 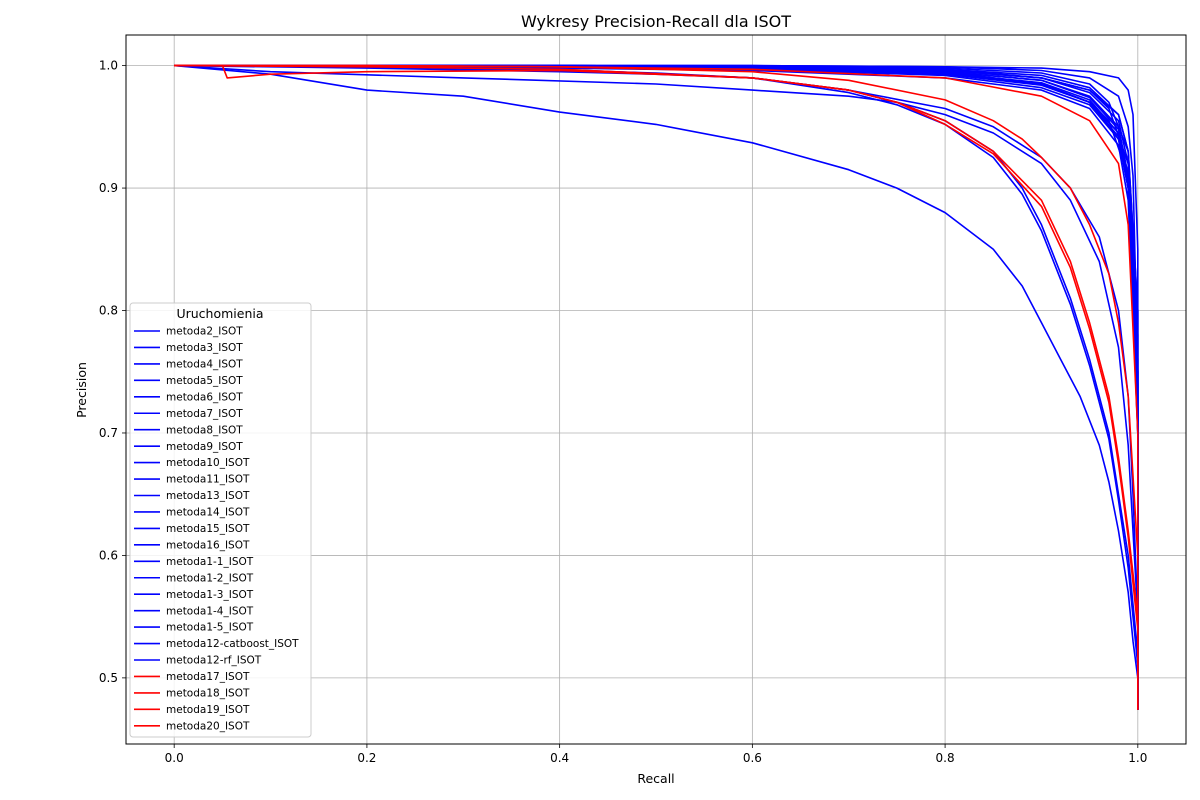 What do you see at coordinates (108, 678) in the screenshot?
I see `y-tick-label: 0.5` at bounding box center [108, 678].